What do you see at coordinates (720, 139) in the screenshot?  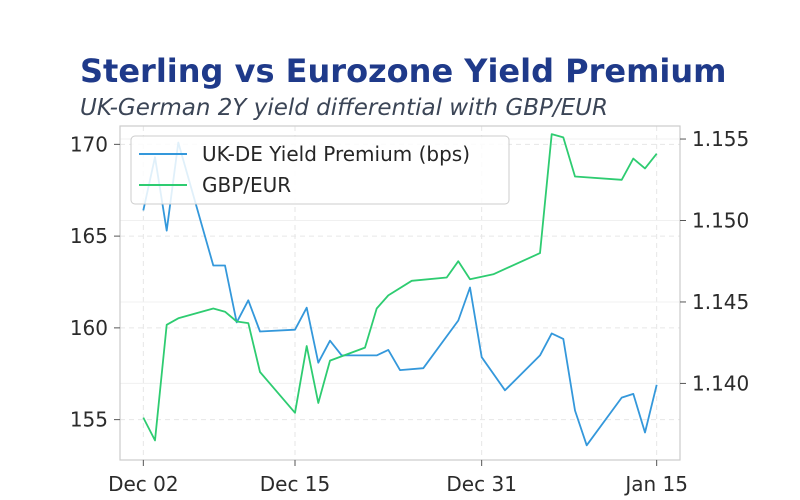 I see `y2-tick-label: 1.155` at bounding box center [720, 139].